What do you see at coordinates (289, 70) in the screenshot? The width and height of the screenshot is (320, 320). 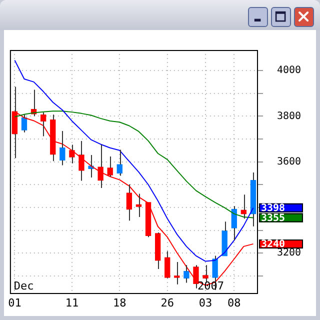 I see `y-tick-label: 4000` at bounding box center [289, 70].